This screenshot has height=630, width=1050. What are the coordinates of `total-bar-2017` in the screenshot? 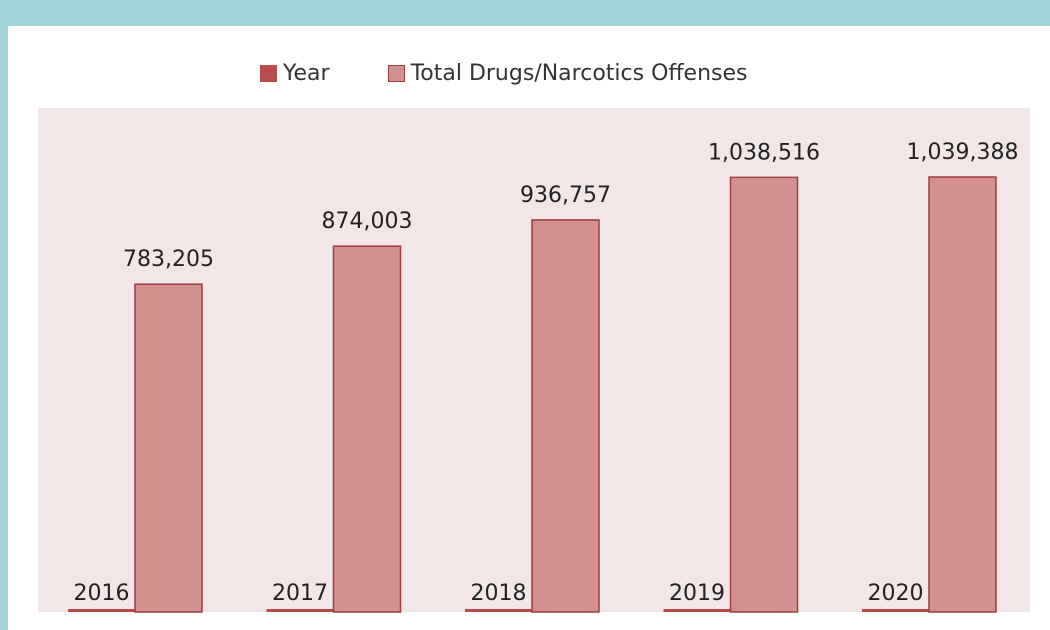 It's located at (367, 429).